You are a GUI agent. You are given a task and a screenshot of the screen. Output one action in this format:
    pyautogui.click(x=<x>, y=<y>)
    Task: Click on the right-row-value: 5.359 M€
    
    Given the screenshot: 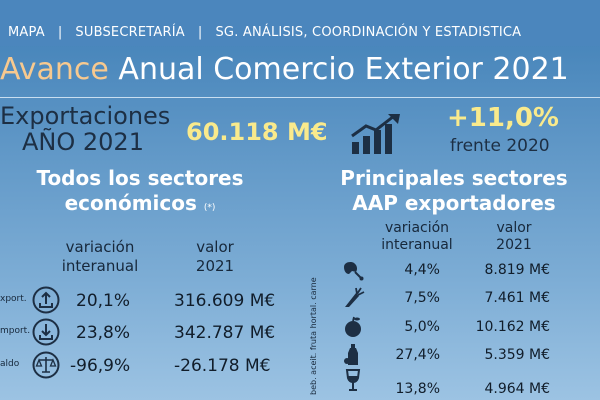 What is the action you would take?
    pyautogui.click(x=517, y=355)
    